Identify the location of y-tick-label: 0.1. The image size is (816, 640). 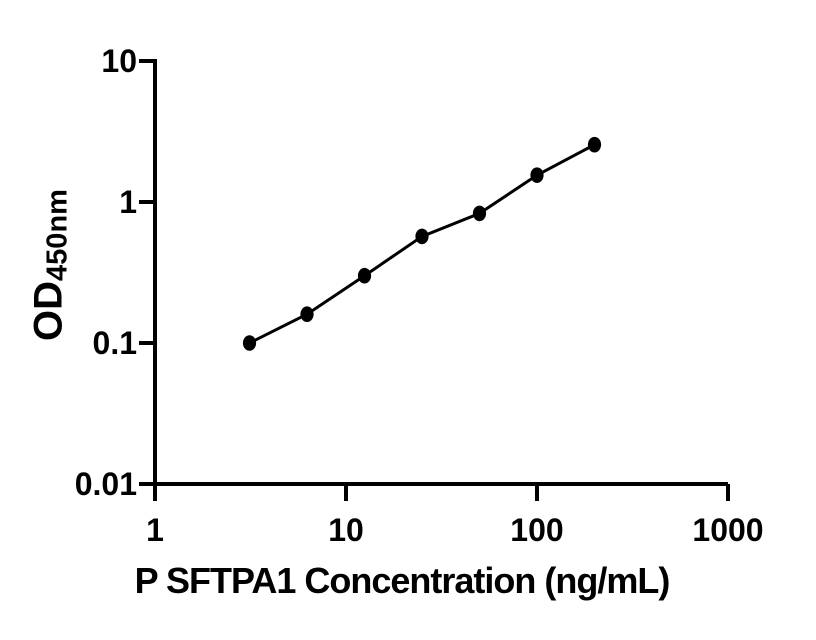
(115, 343).